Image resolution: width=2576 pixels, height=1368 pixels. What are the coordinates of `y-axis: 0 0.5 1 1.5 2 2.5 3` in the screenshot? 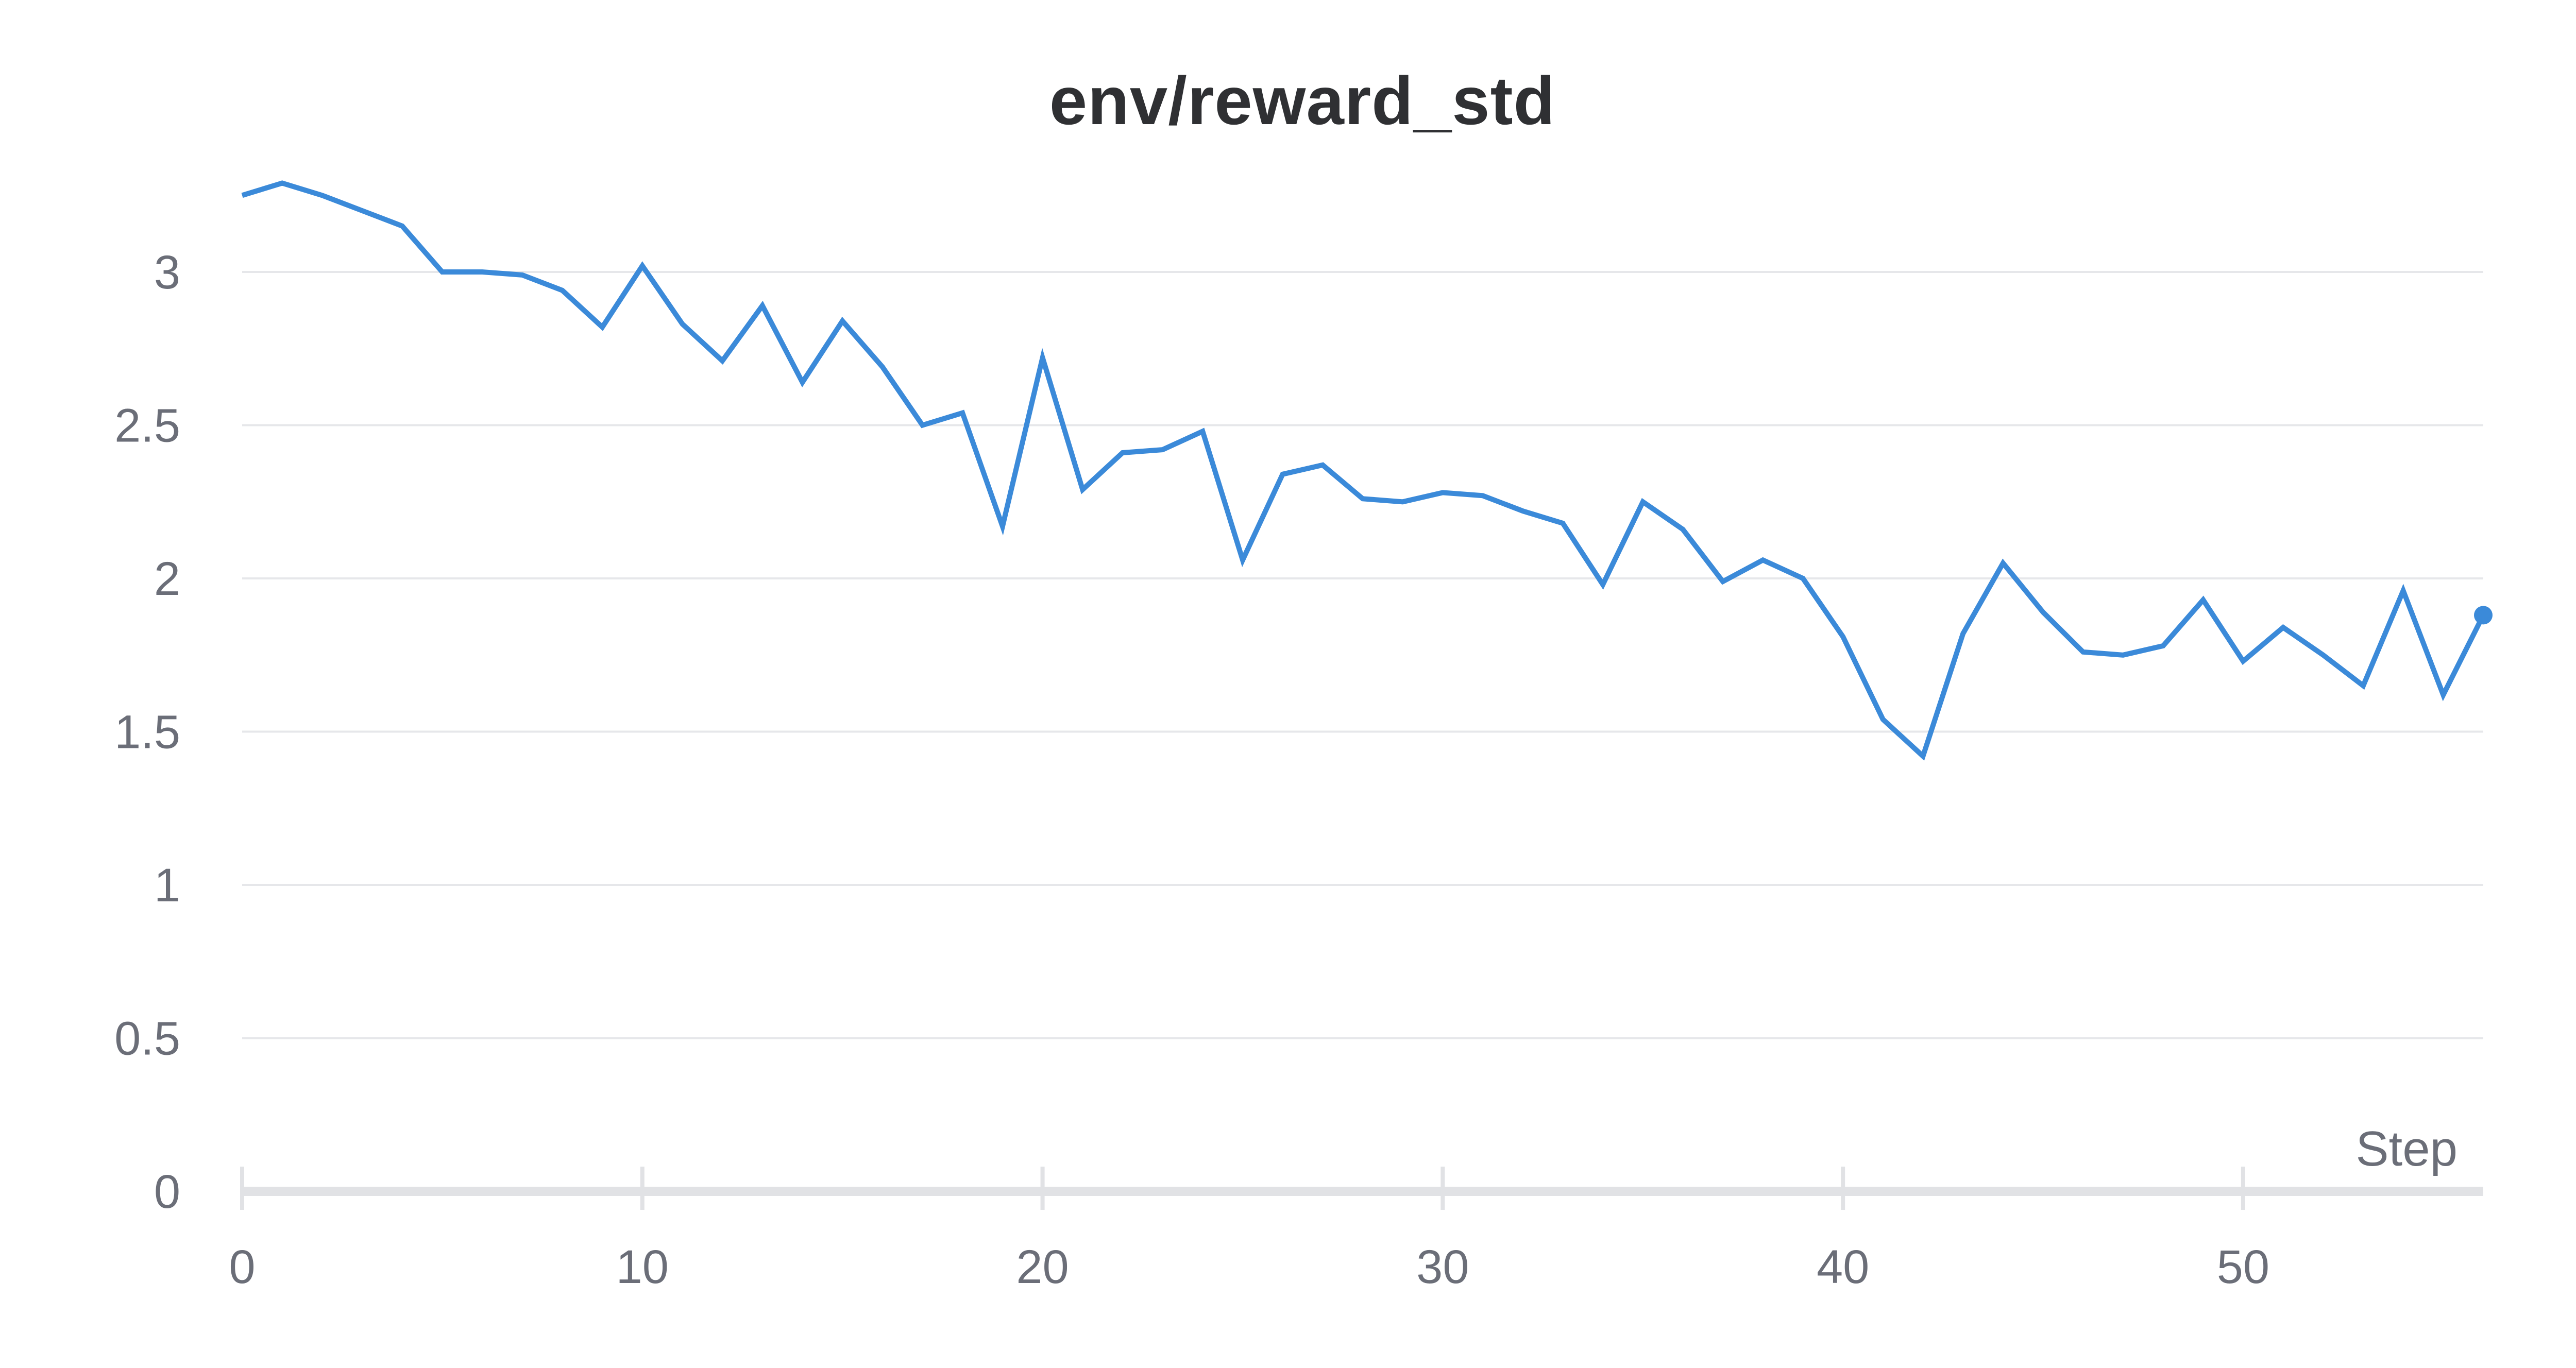 It's located at (147, 732).